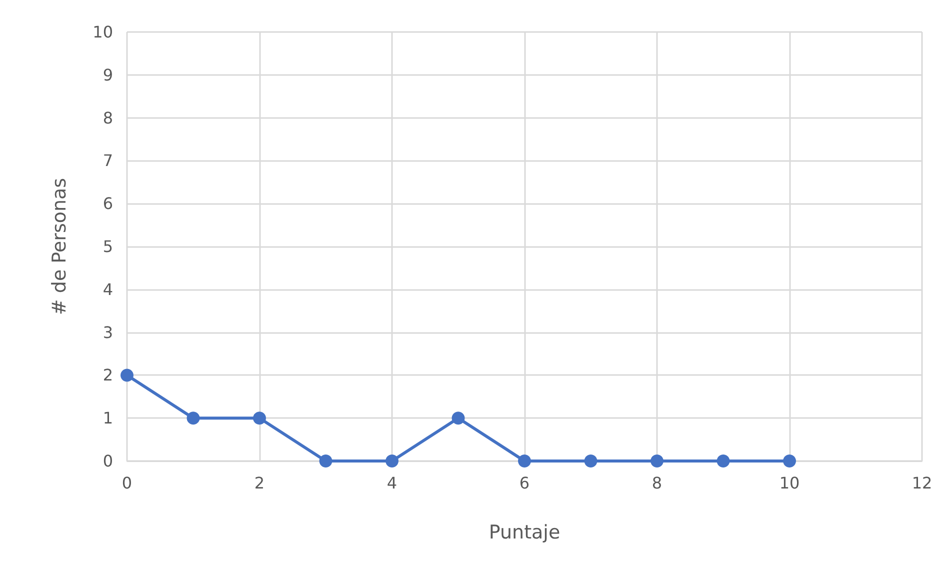 The height and width of the screenshot is (577, 951). What do you see at coordinates (107, 160) in the screenshot?
I see `y-tick-label: 7` at bounding box center [107, 160].